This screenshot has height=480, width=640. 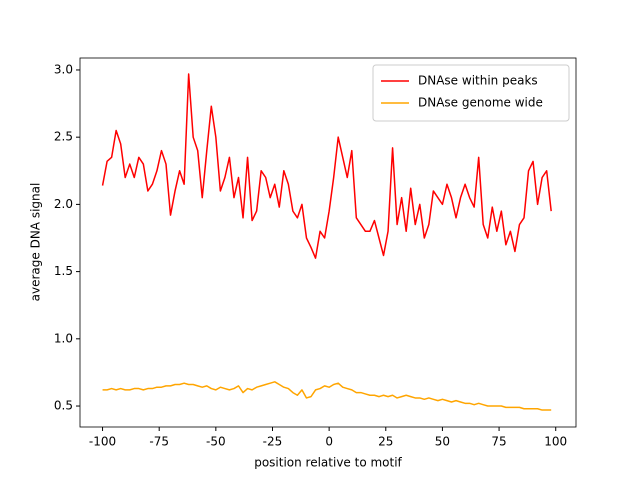 What do you see at coordinates (478, 81) in the screenshot?
I see `legend-label: DNAse within peaks` at bounding box center [478, 81].